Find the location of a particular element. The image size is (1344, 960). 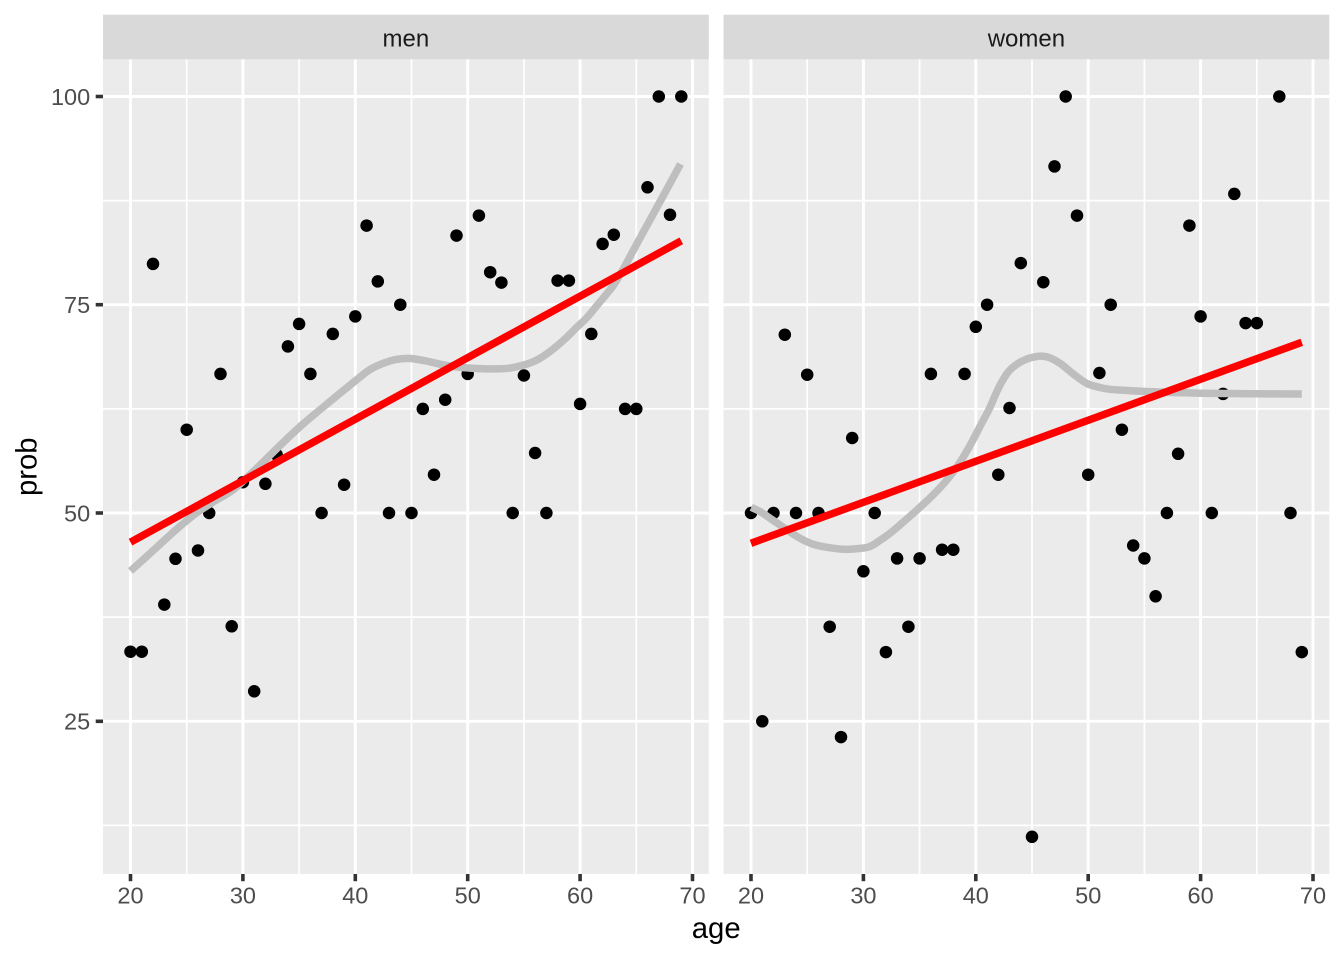

svg-text: women is located at coordinates (1026, 38).